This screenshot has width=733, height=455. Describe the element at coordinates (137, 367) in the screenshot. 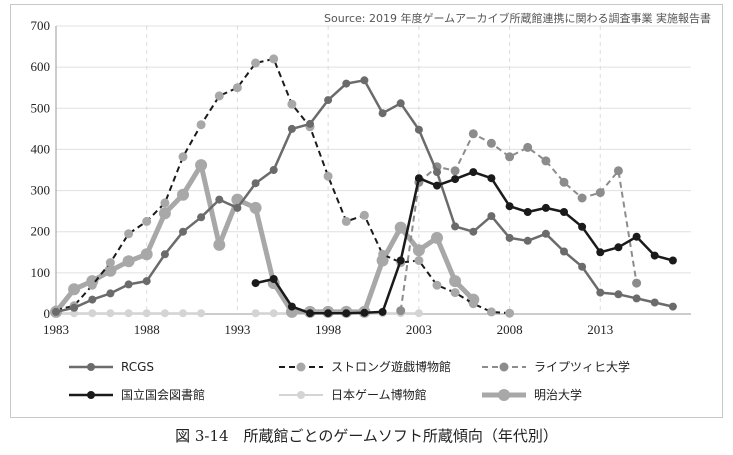

I see `legend-label: RCGS` at that location.